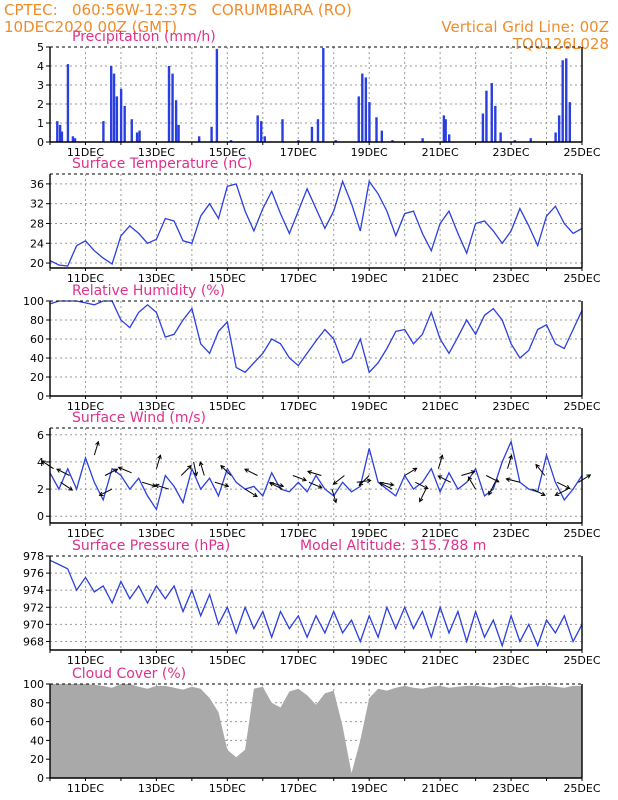 This screenshot has height=800, width=618. Describe the element at coordinates (144, 37) in the screenshot. I see `panel-title: Precipitation (mm/h)` at that location.